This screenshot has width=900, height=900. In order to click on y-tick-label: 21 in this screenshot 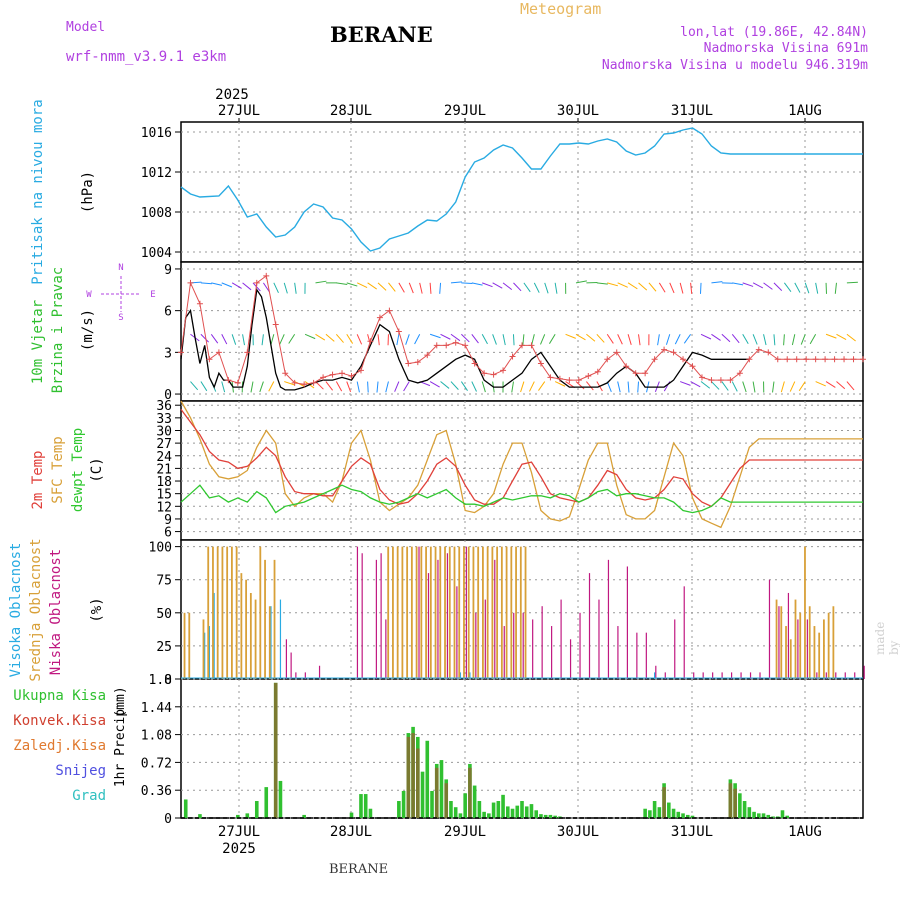, I will do `click(164, 469)`.